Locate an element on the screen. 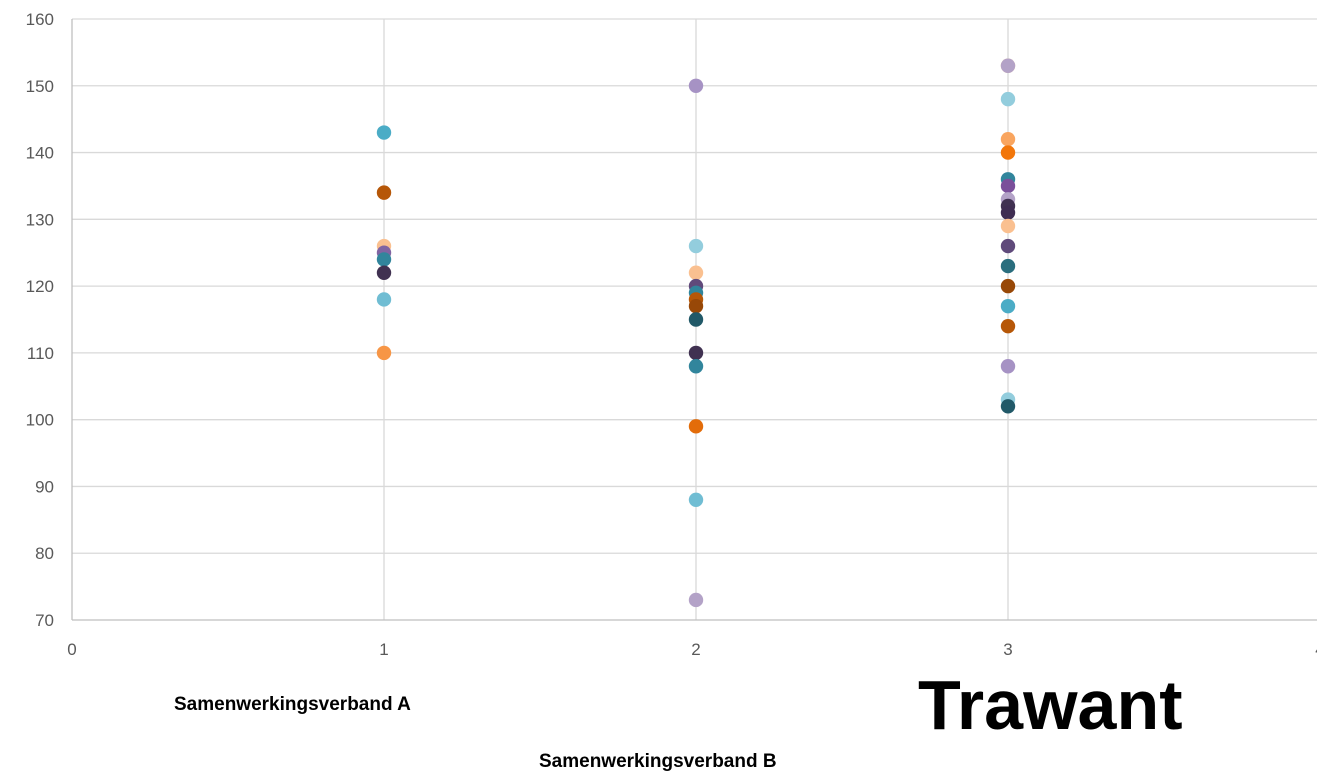  y-tick-label: 70 is located at coordinates (44, 620).